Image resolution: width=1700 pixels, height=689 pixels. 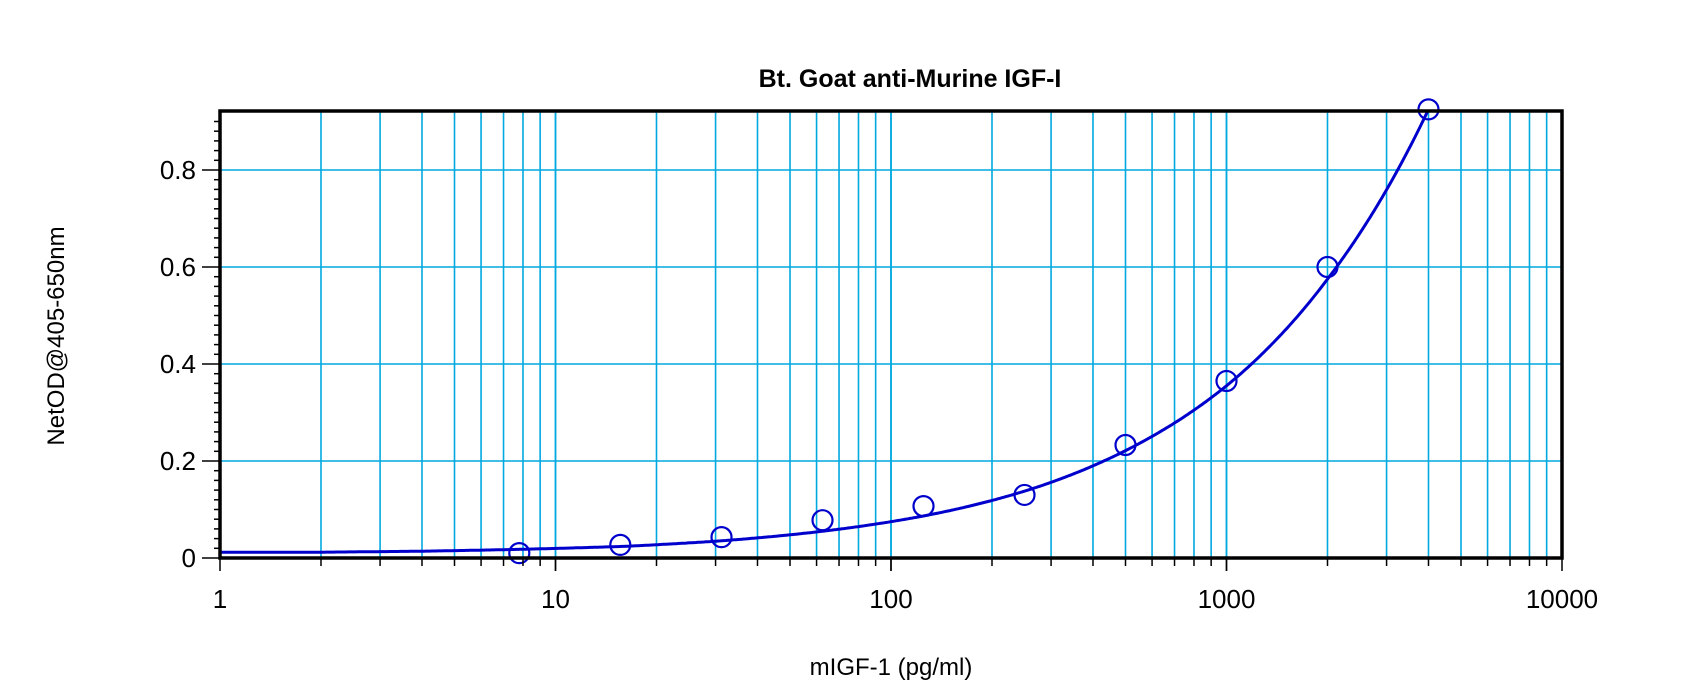 What do you see at coordinates (178, 267) in the screenshot?
I see `y-tick-label: 0.6` at bounding box center [178, 267].